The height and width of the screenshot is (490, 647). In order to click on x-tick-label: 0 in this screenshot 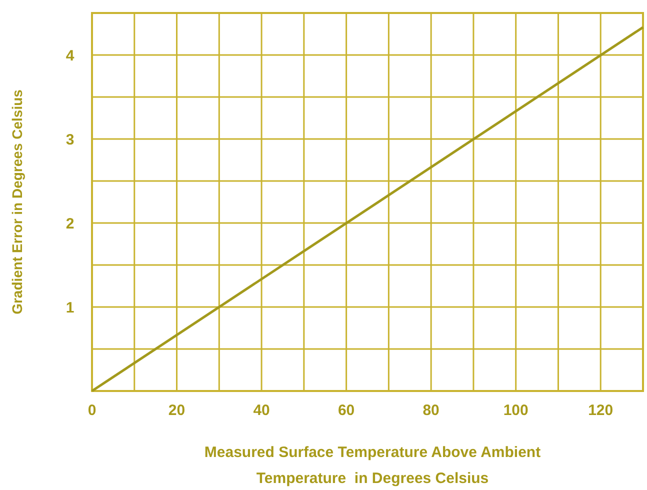, I will do `click(92, 410)`.